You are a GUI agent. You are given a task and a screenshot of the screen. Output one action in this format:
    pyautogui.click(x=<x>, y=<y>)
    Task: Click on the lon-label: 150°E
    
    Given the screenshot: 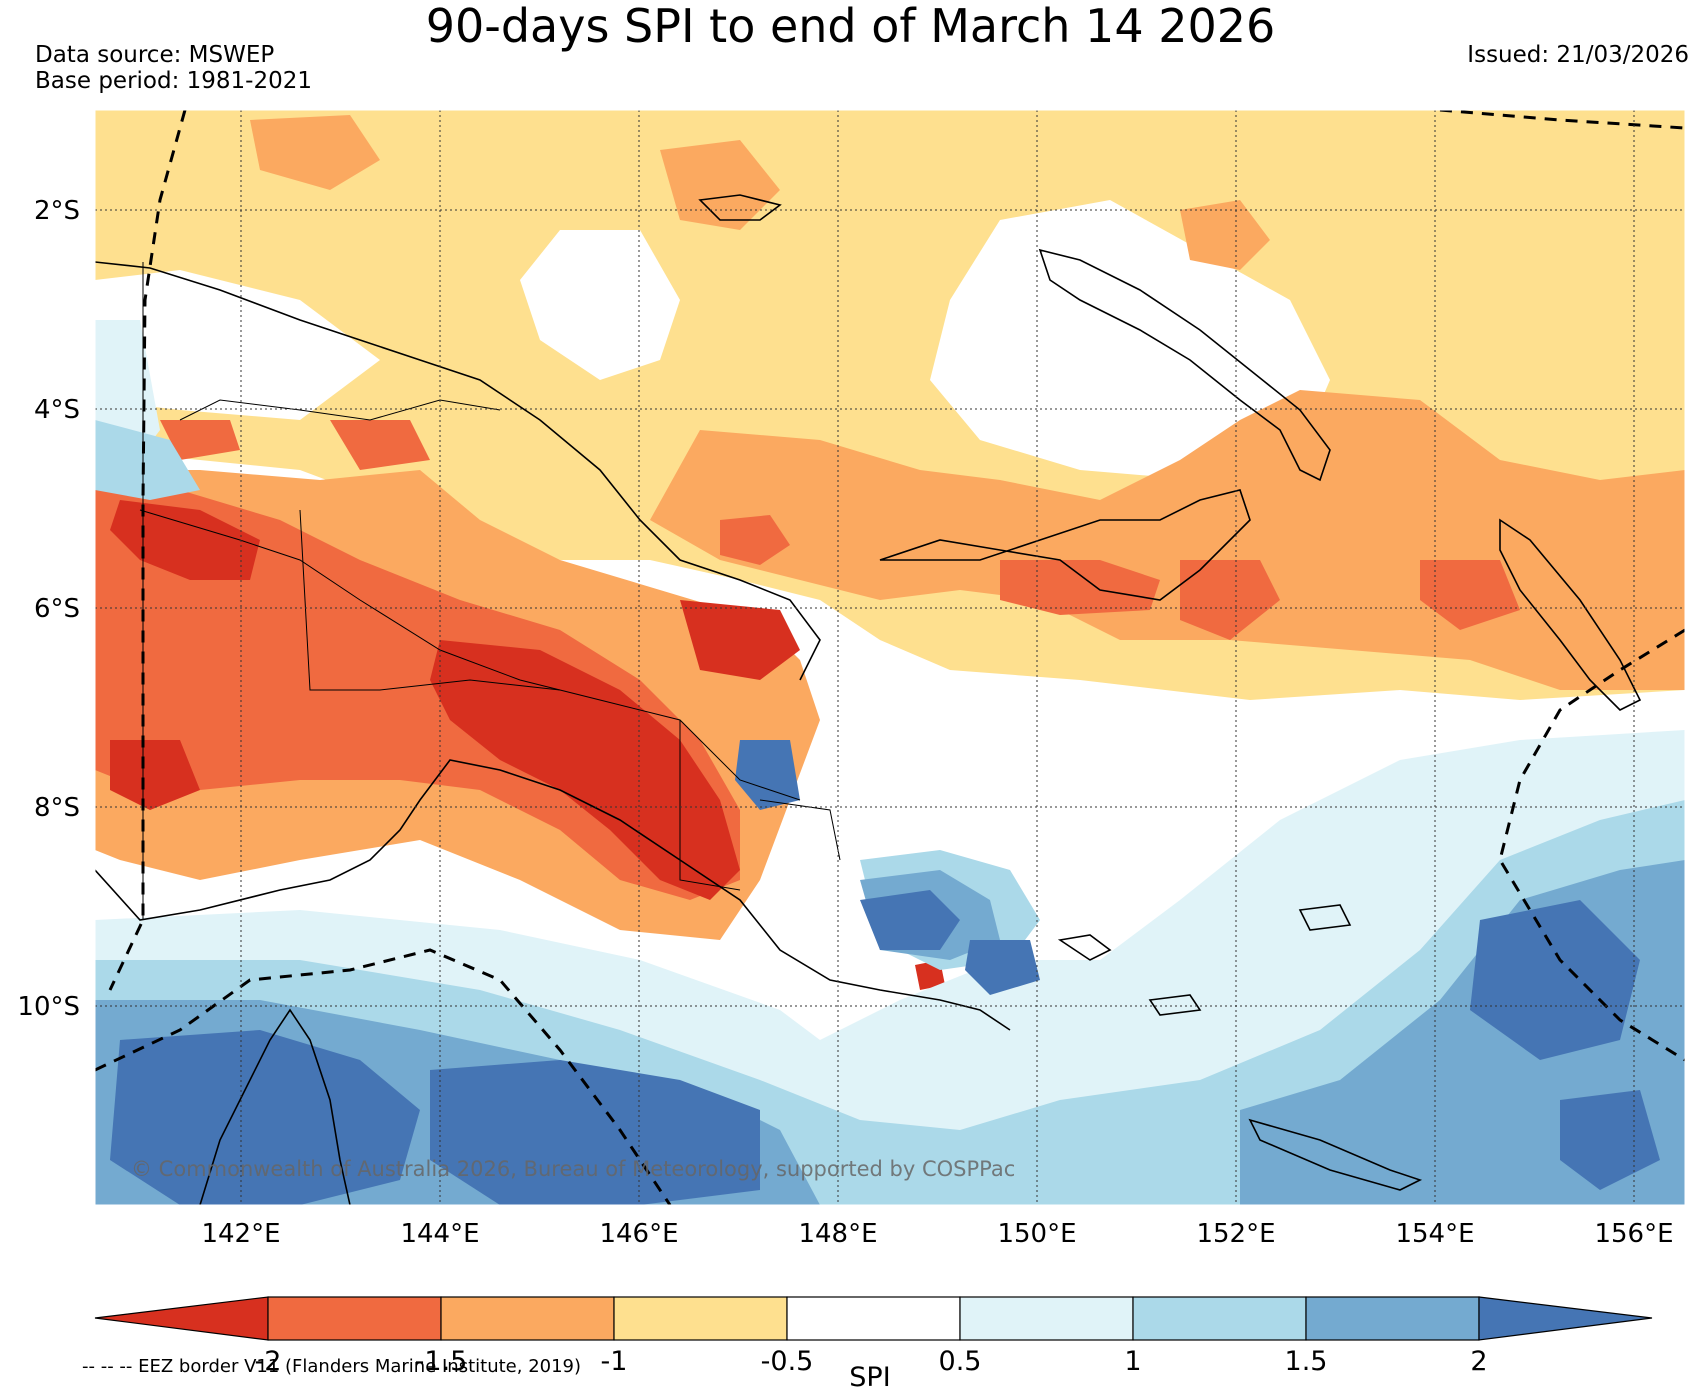 What is the action you would take?
    pyautogui.click(x=1036, y=1234)
    